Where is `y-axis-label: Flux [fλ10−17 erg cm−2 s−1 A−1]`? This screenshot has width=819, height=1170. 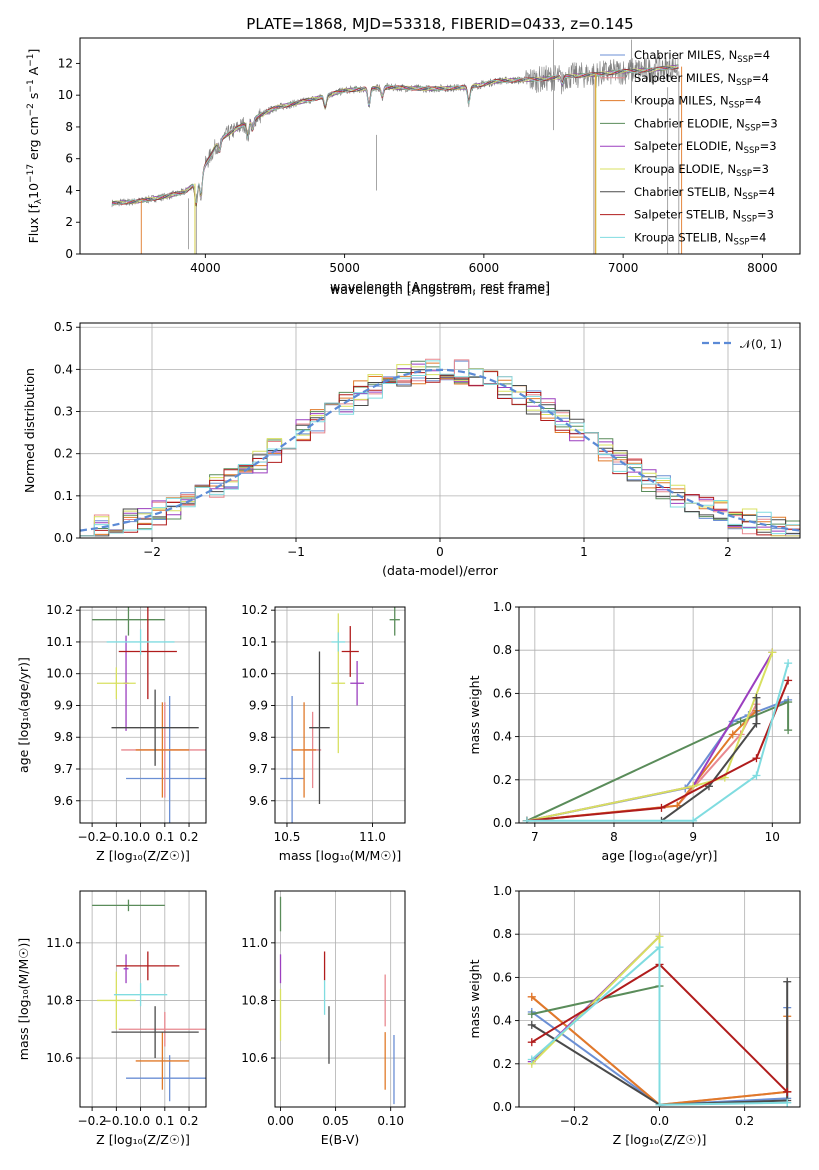 y-axis-label: Flux [fλ10−17 erg cm−2 s−1 A−1] is located at coordinates (35, 146).